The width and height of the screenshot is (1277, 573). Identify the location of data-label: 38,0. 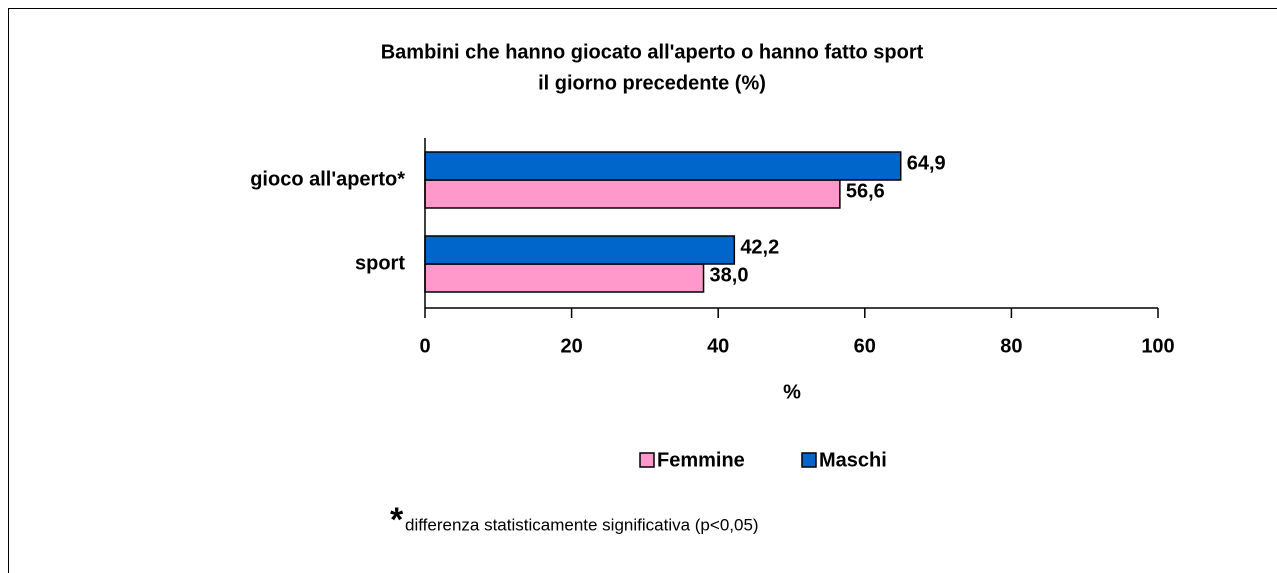
(729, 275).